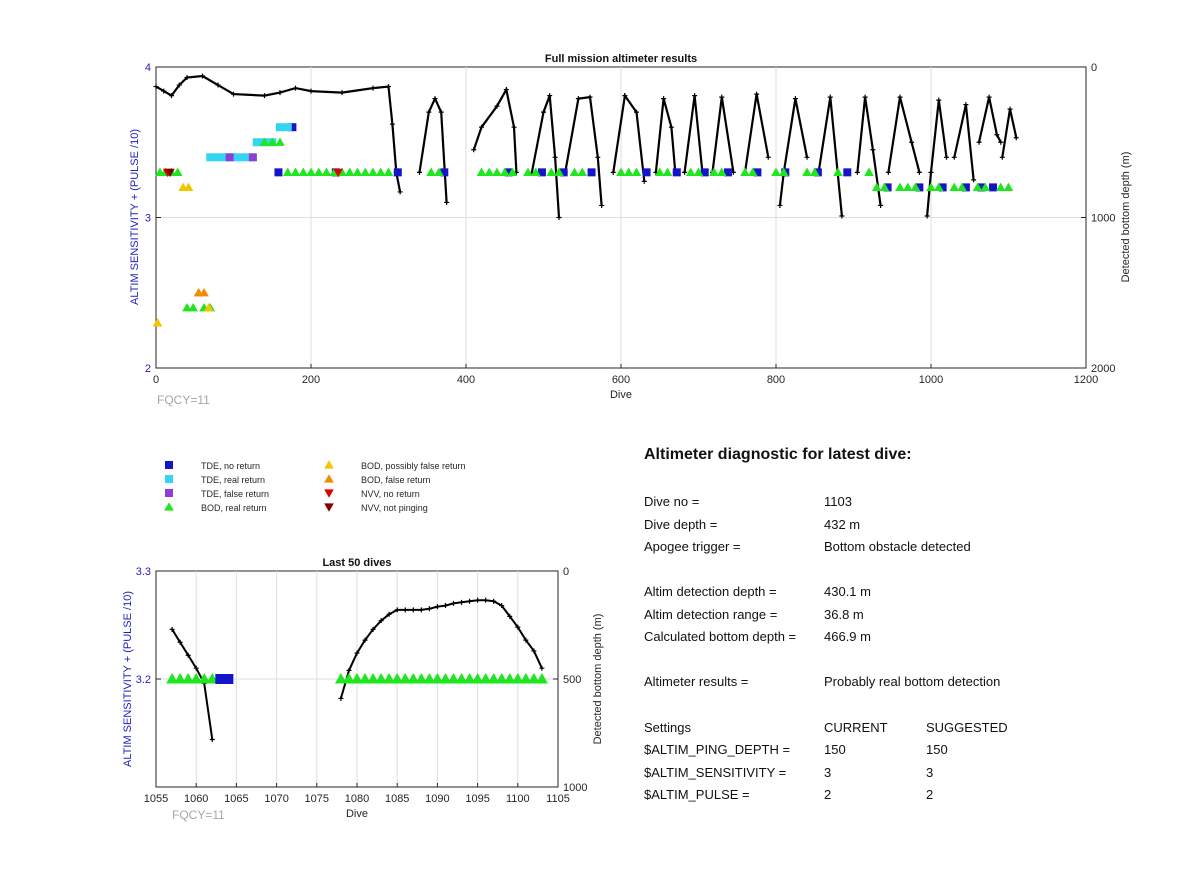  What do you see at coordinates (856, 727) in the screenshot?
I see `settings-current-header: CURRENT` at bounding box center [856, 727].